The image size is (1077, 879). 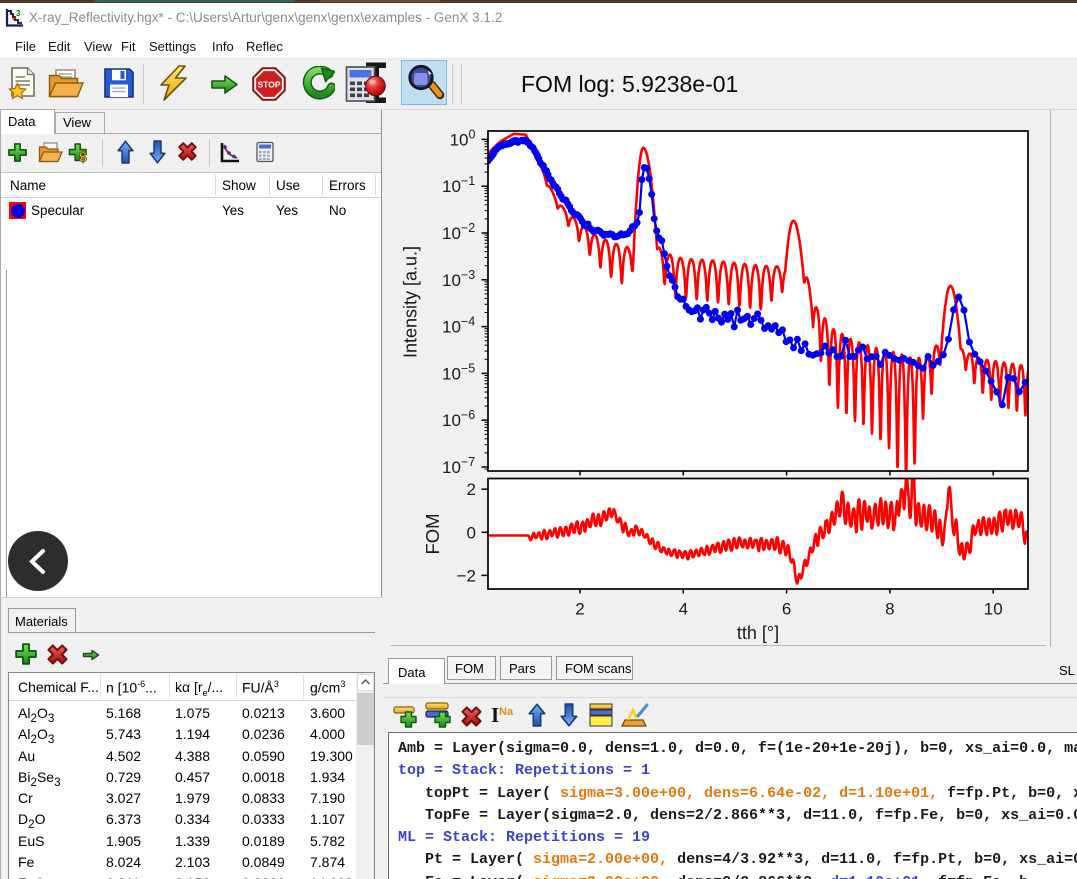 What do you see at coordinates (269, 85) in the screenshot?
I see `svg-text: STOP` at bounding box center [269, 85].